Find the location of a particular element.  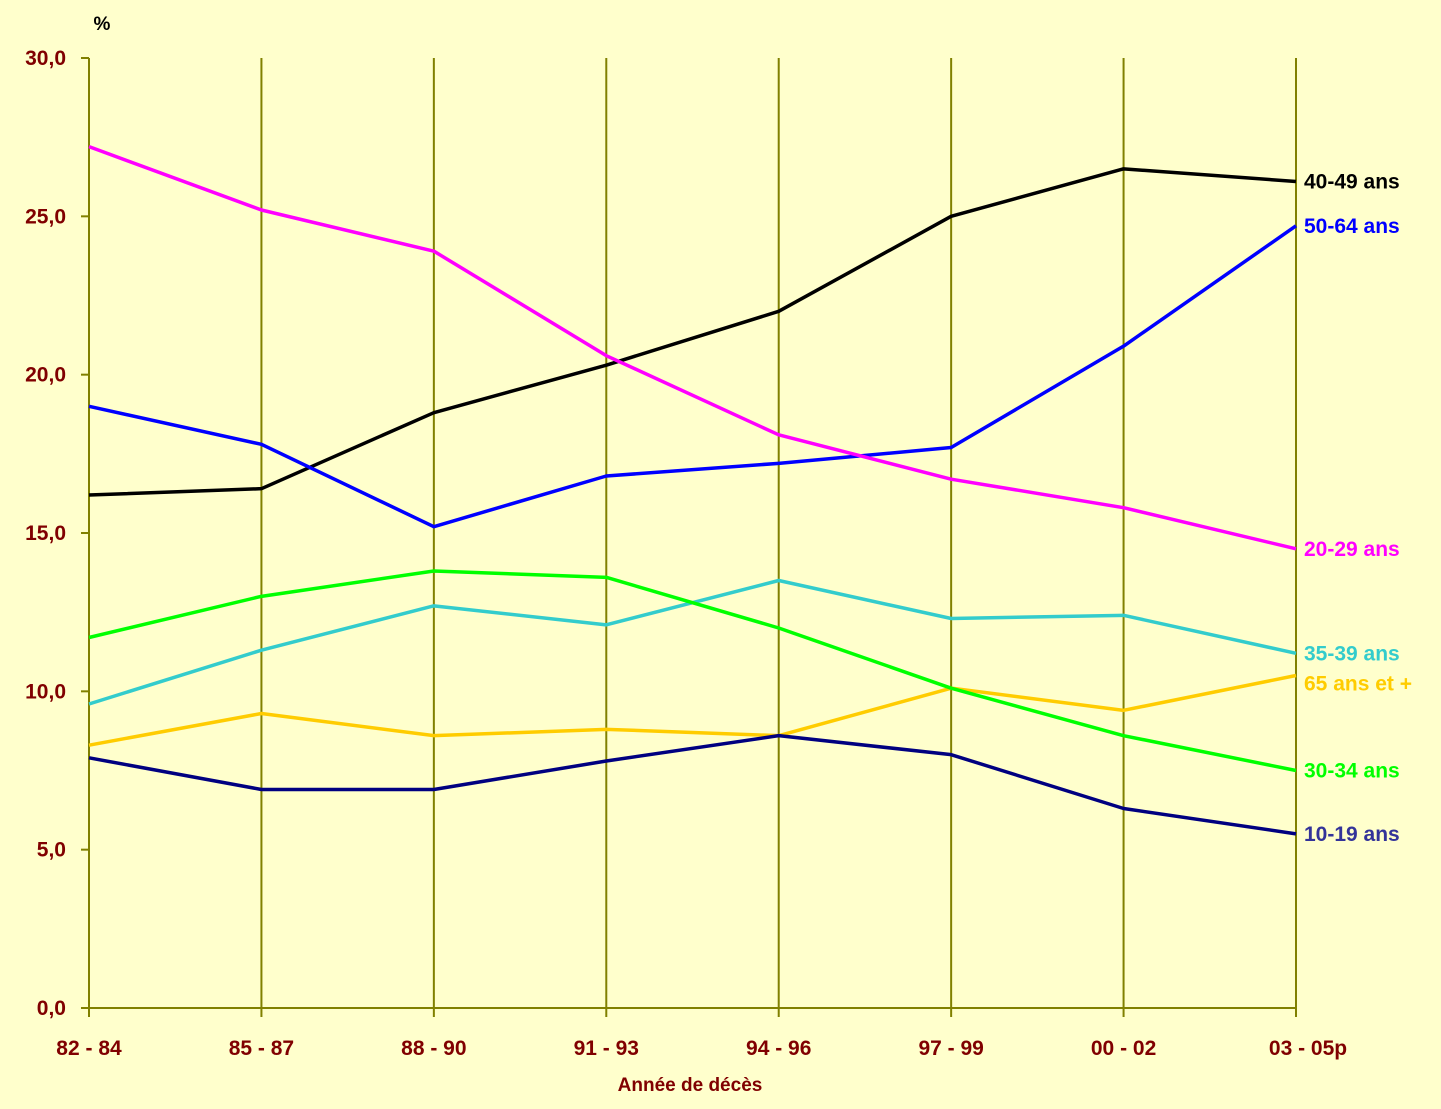

series-label: 10-19 ans is located at coordinates (1352, 834).